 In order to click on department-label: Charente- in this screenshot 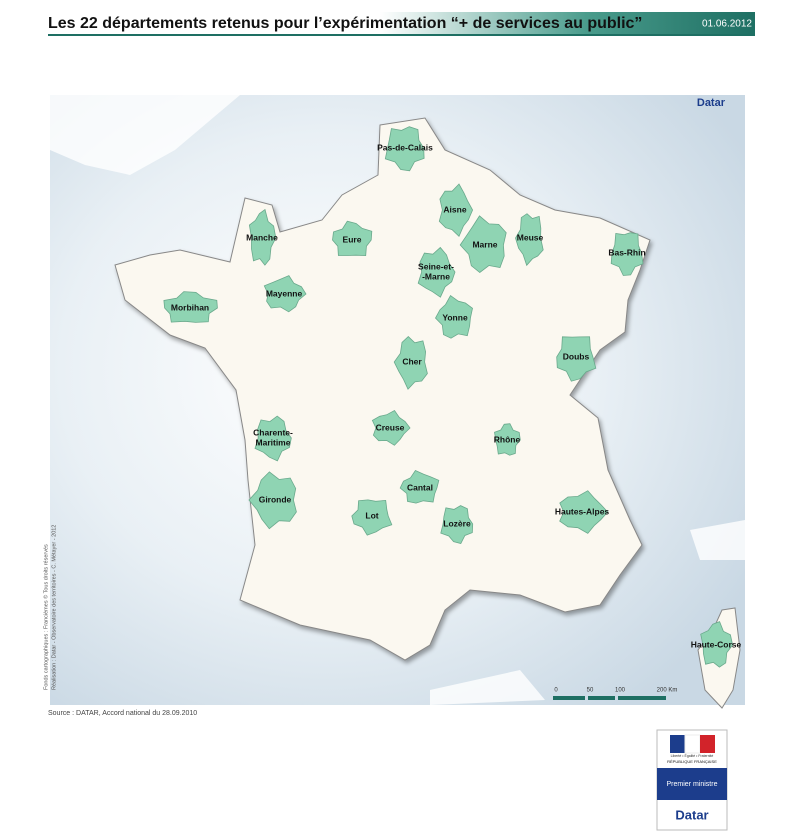, I will do `click(273, 432)`.